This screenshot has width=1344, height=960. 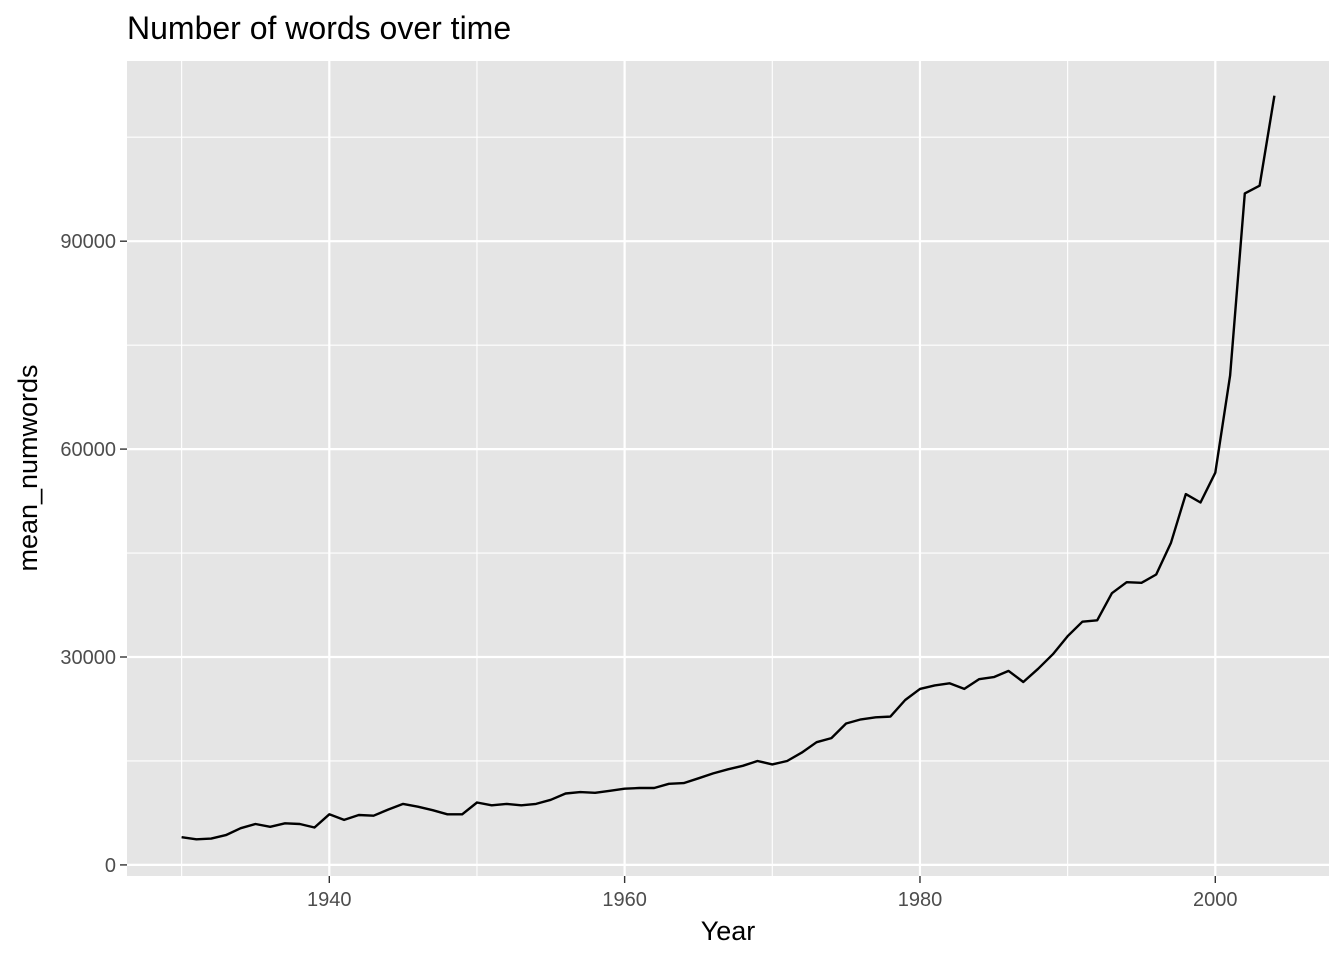 I want to click on y-axis-title: mean_numwords, so click(x=28, y=467).